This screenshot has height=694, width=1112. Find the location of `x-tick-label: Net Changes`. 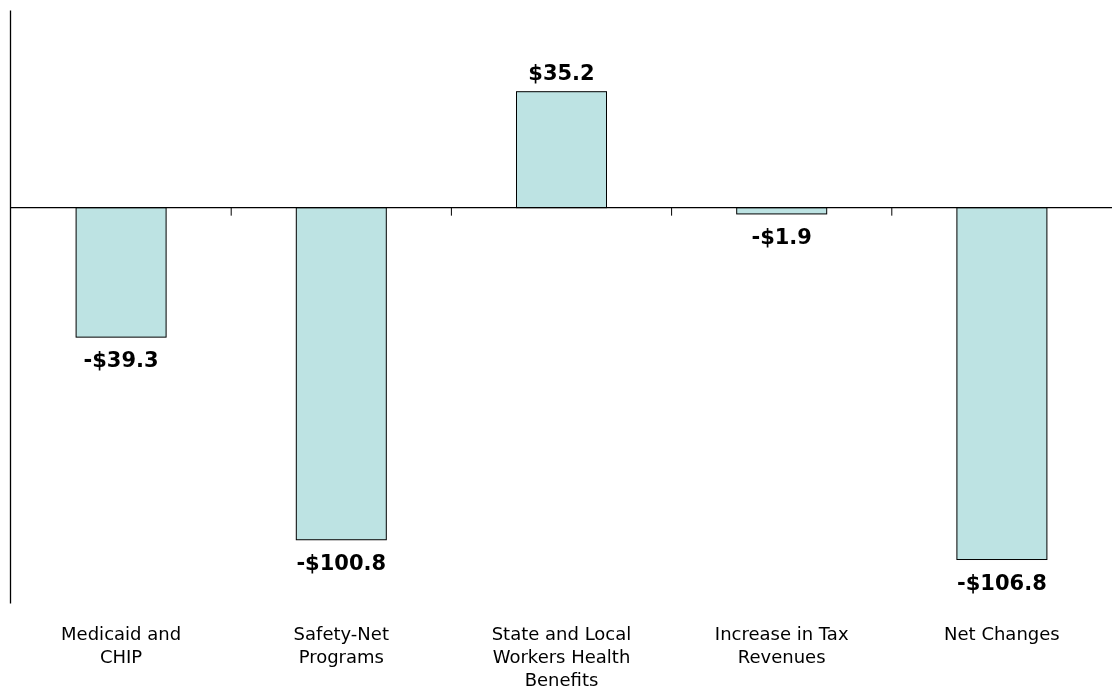

x-tick-label: Net Changes is located at coordinates (1002, 633).